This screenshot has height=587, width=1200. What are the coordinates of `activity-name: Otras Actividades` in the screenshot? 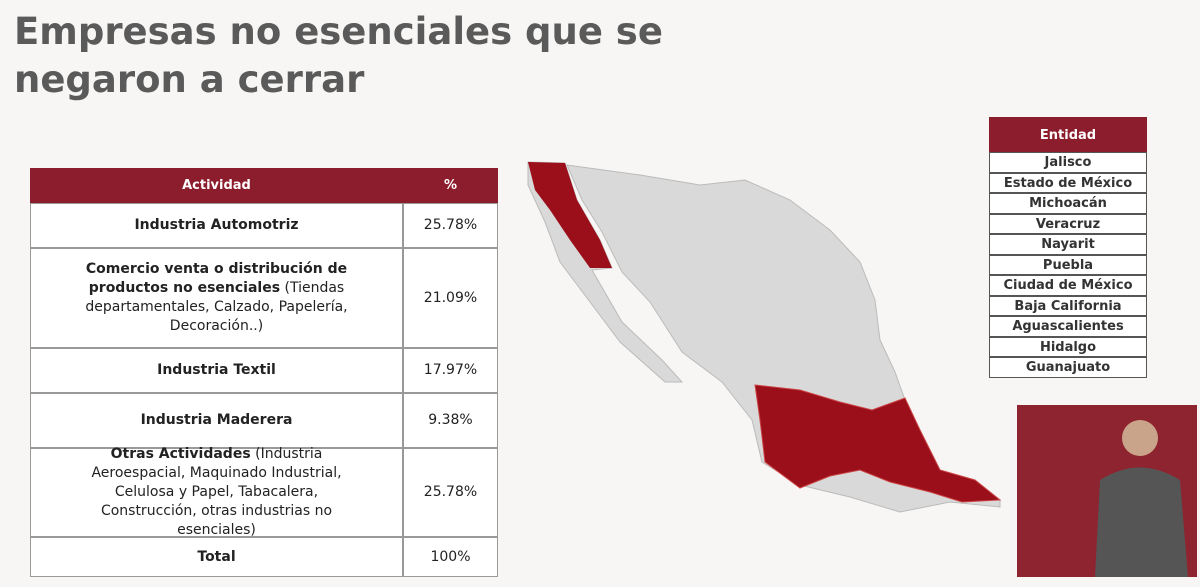 It's located at (180, 454).